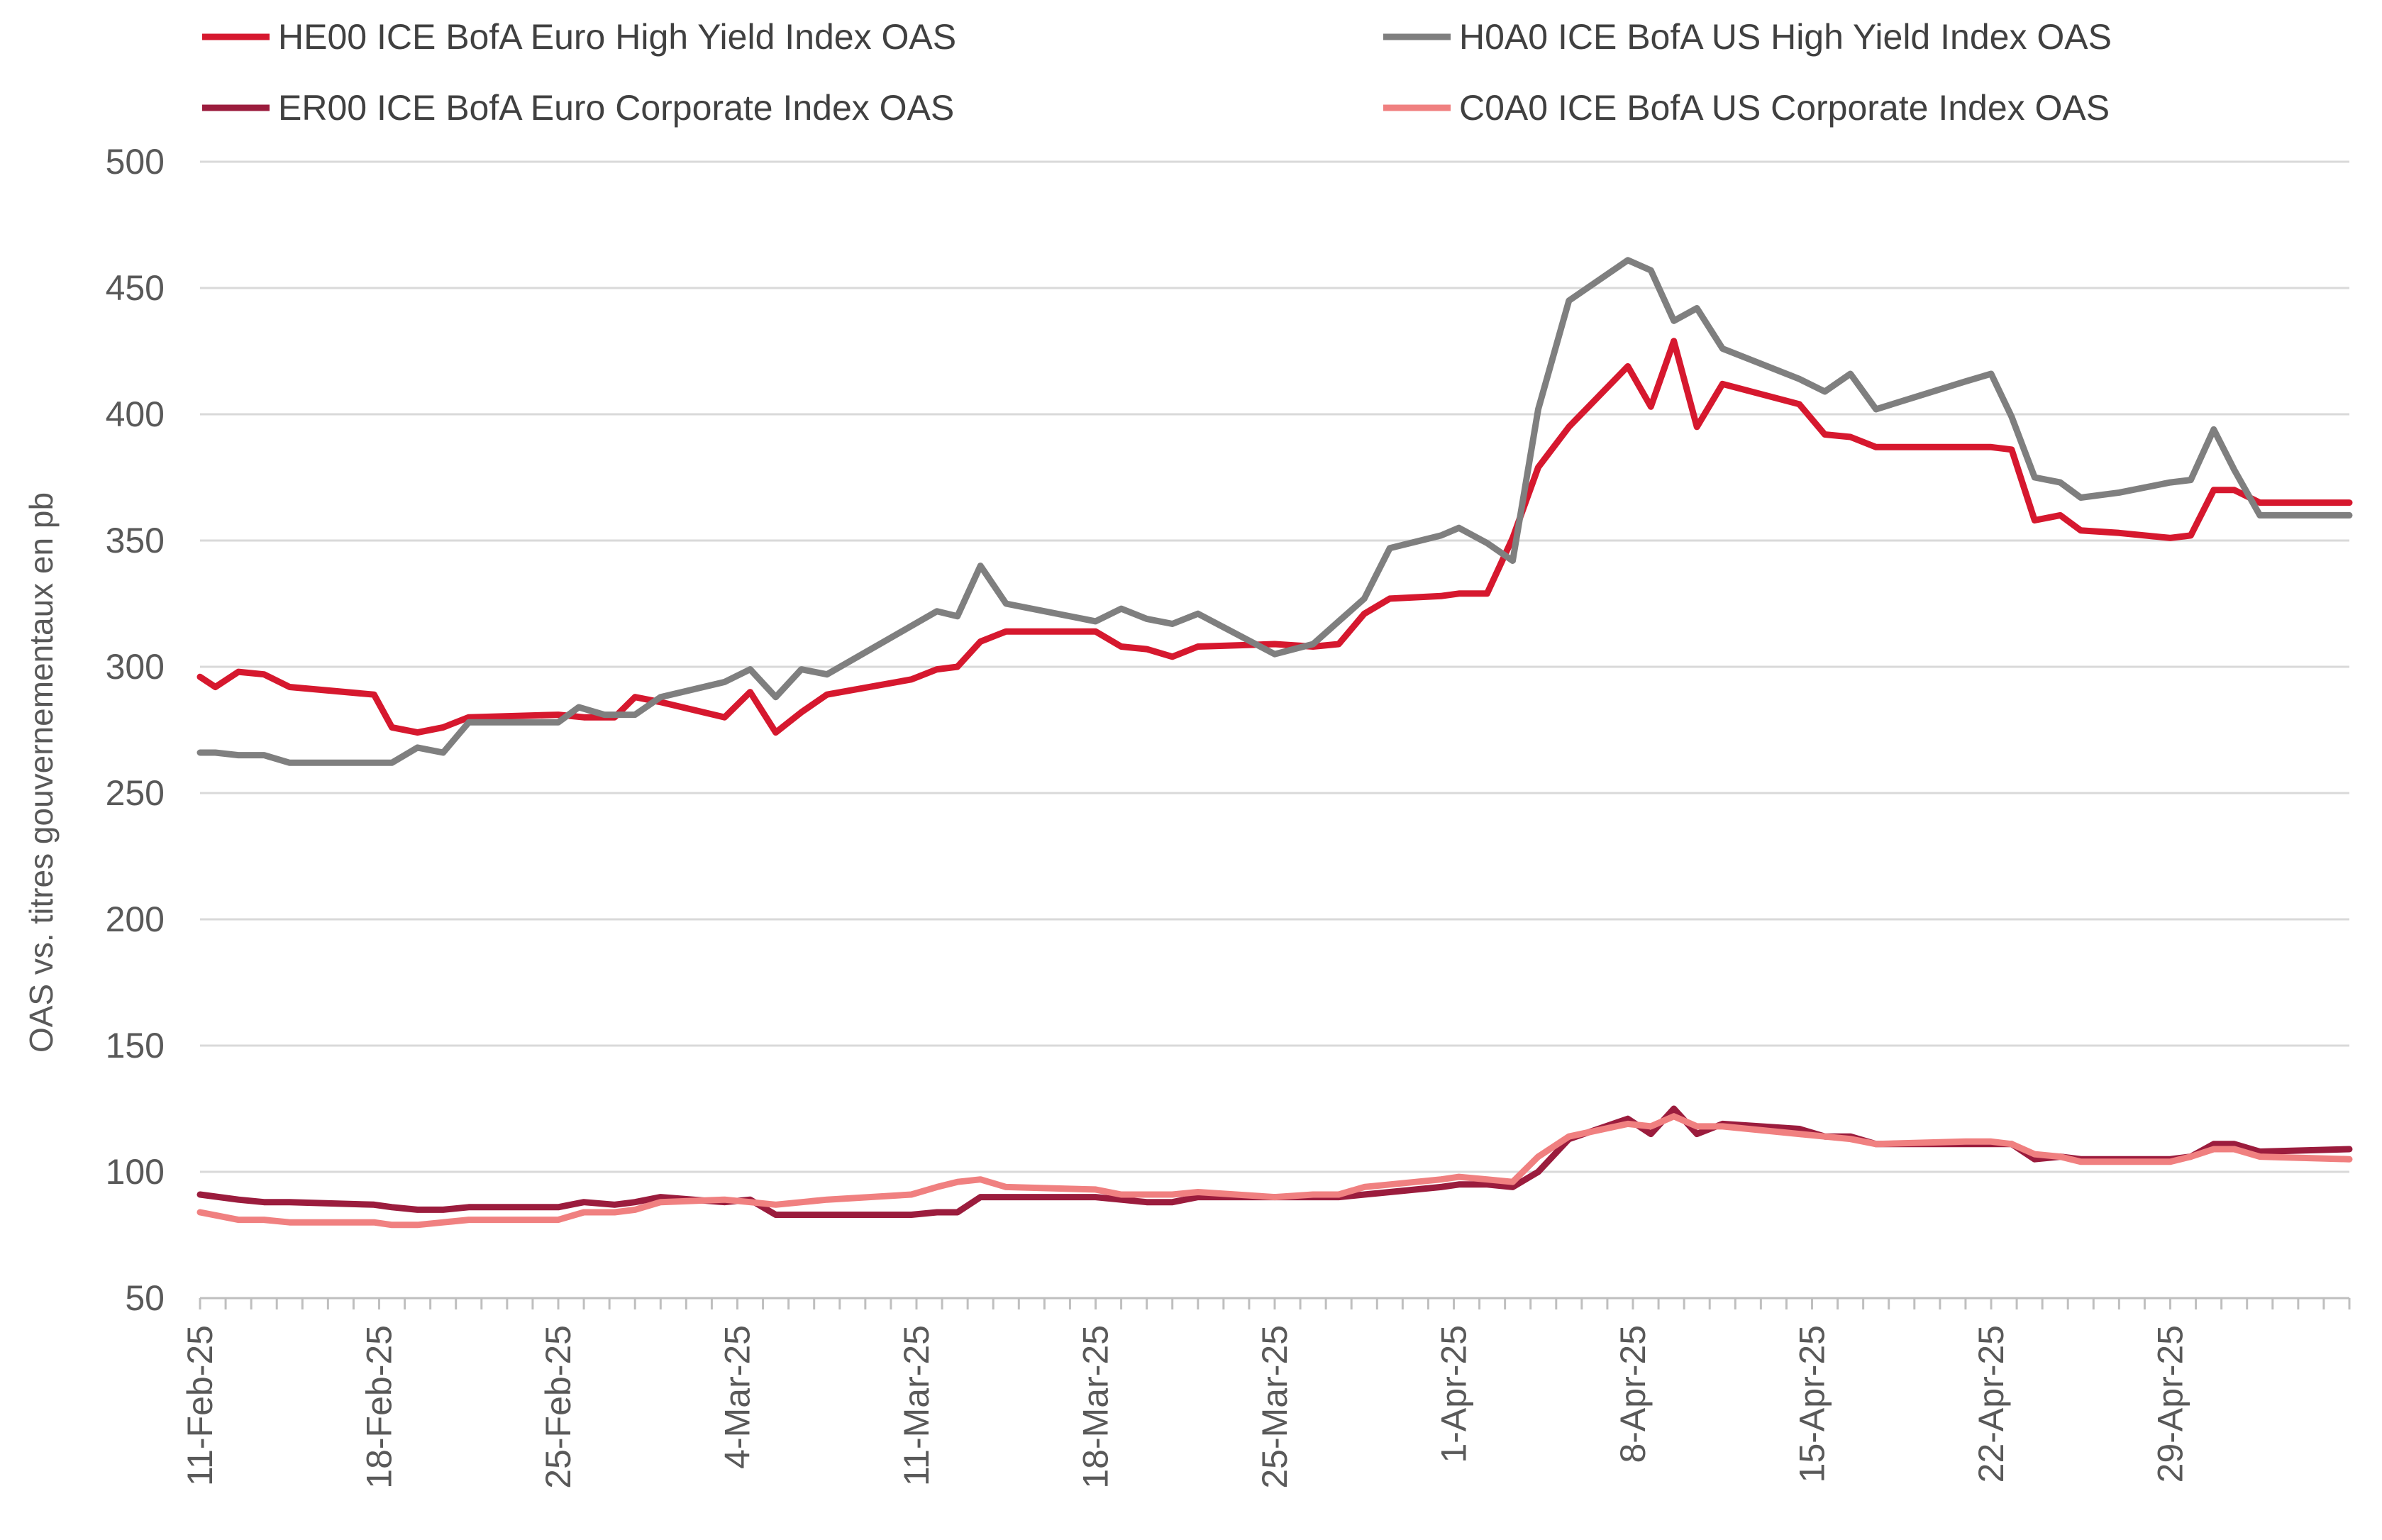  I want to click on y-tick-label: 350, so click(135, 540).